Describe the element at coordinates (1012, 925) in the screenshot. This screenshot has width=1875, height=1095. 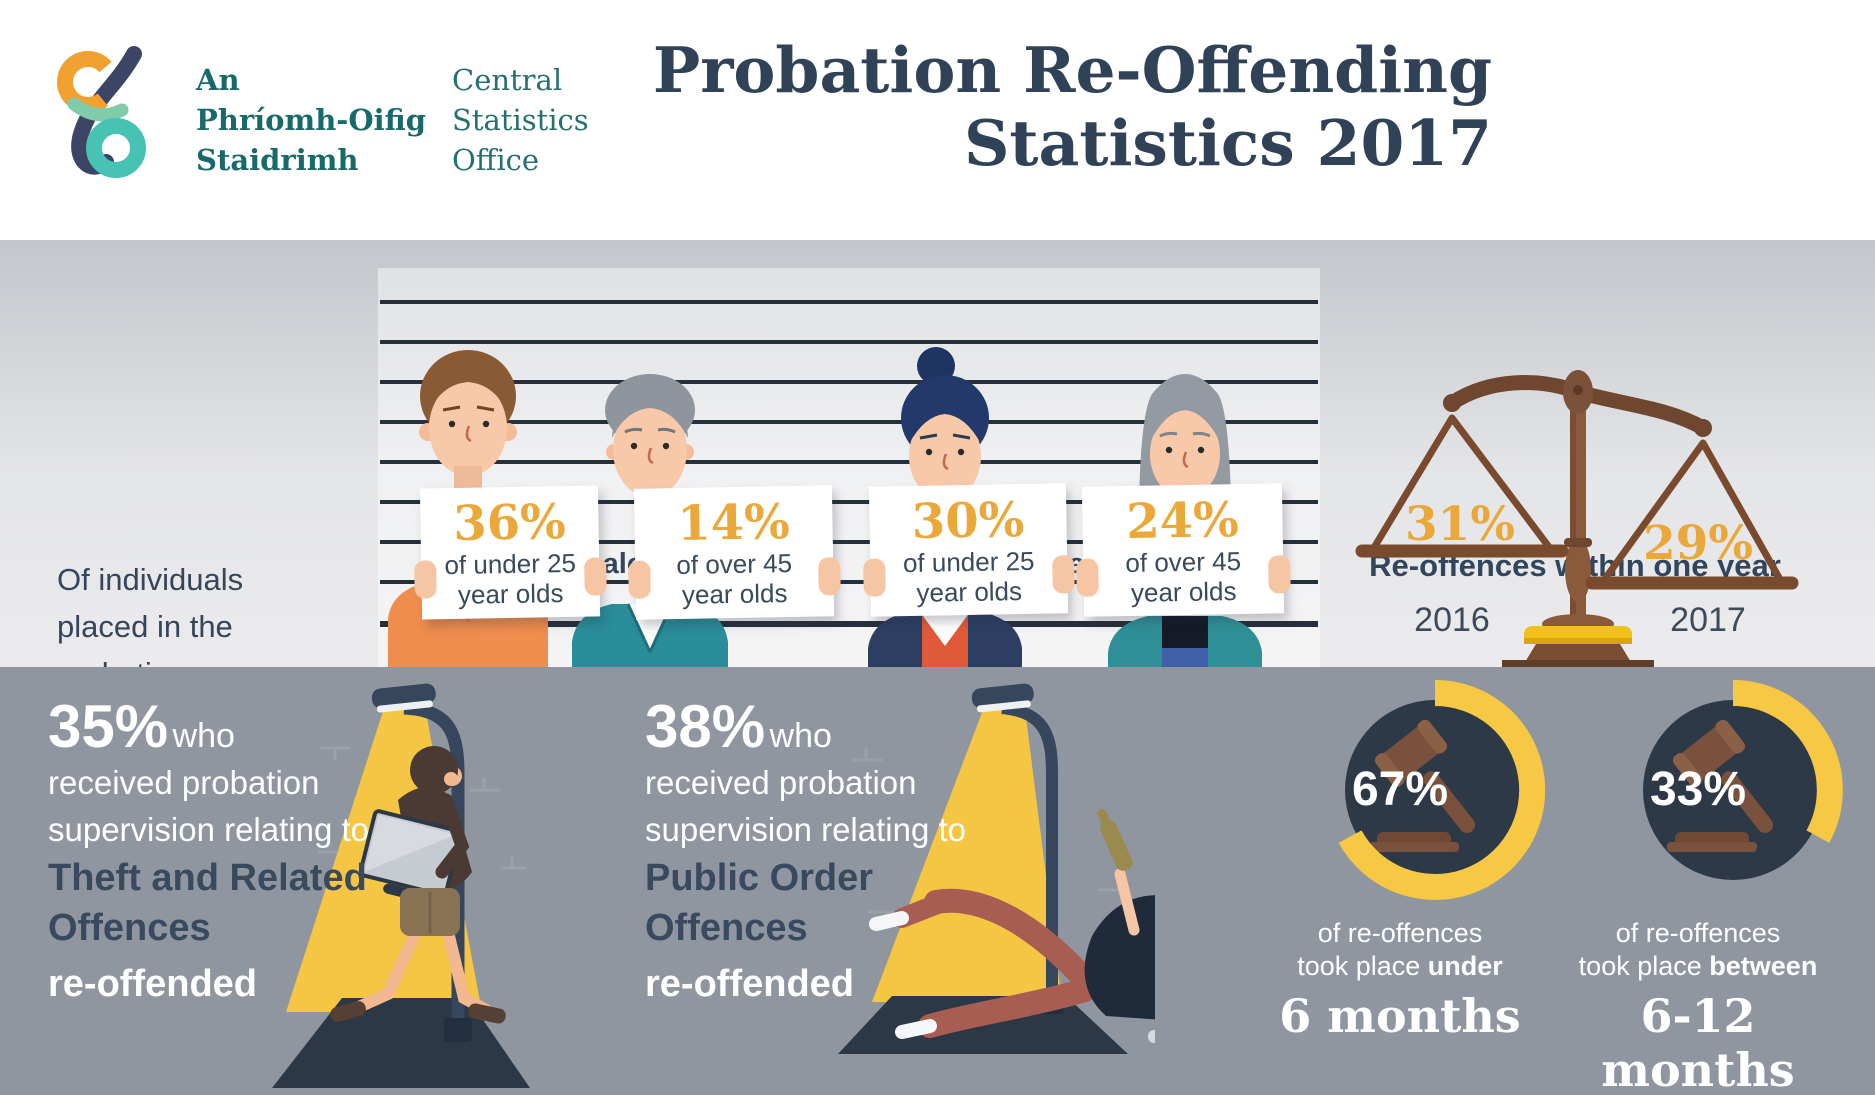
I see `drunk-person-figure` at that location.